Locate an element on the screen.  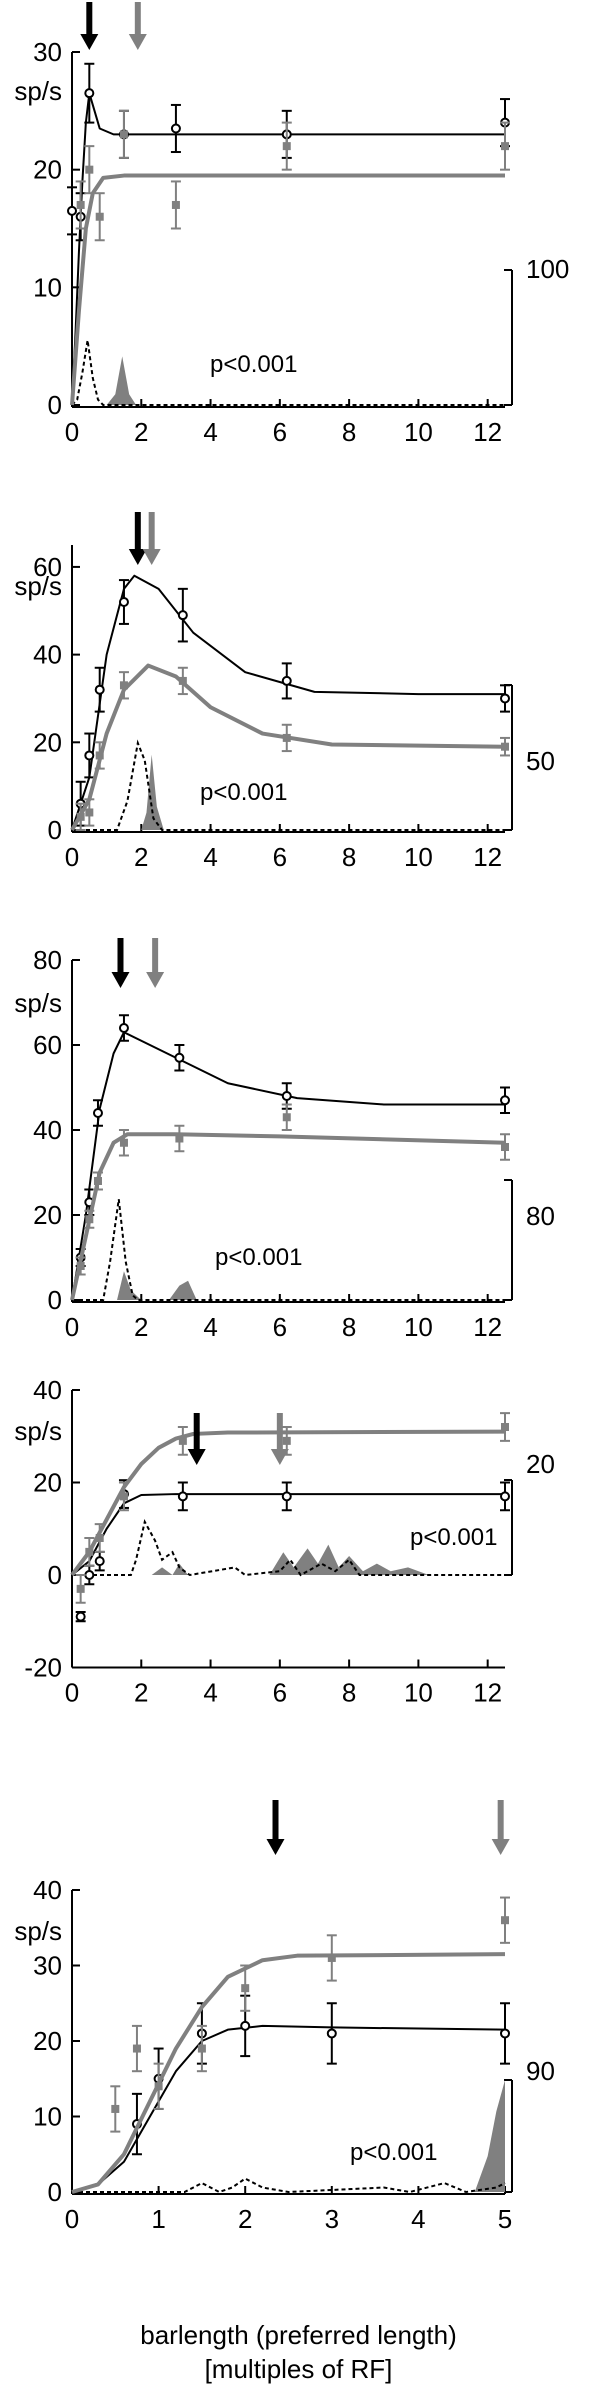
right-axis-label: 90 is located at coordinates (540, 2071).